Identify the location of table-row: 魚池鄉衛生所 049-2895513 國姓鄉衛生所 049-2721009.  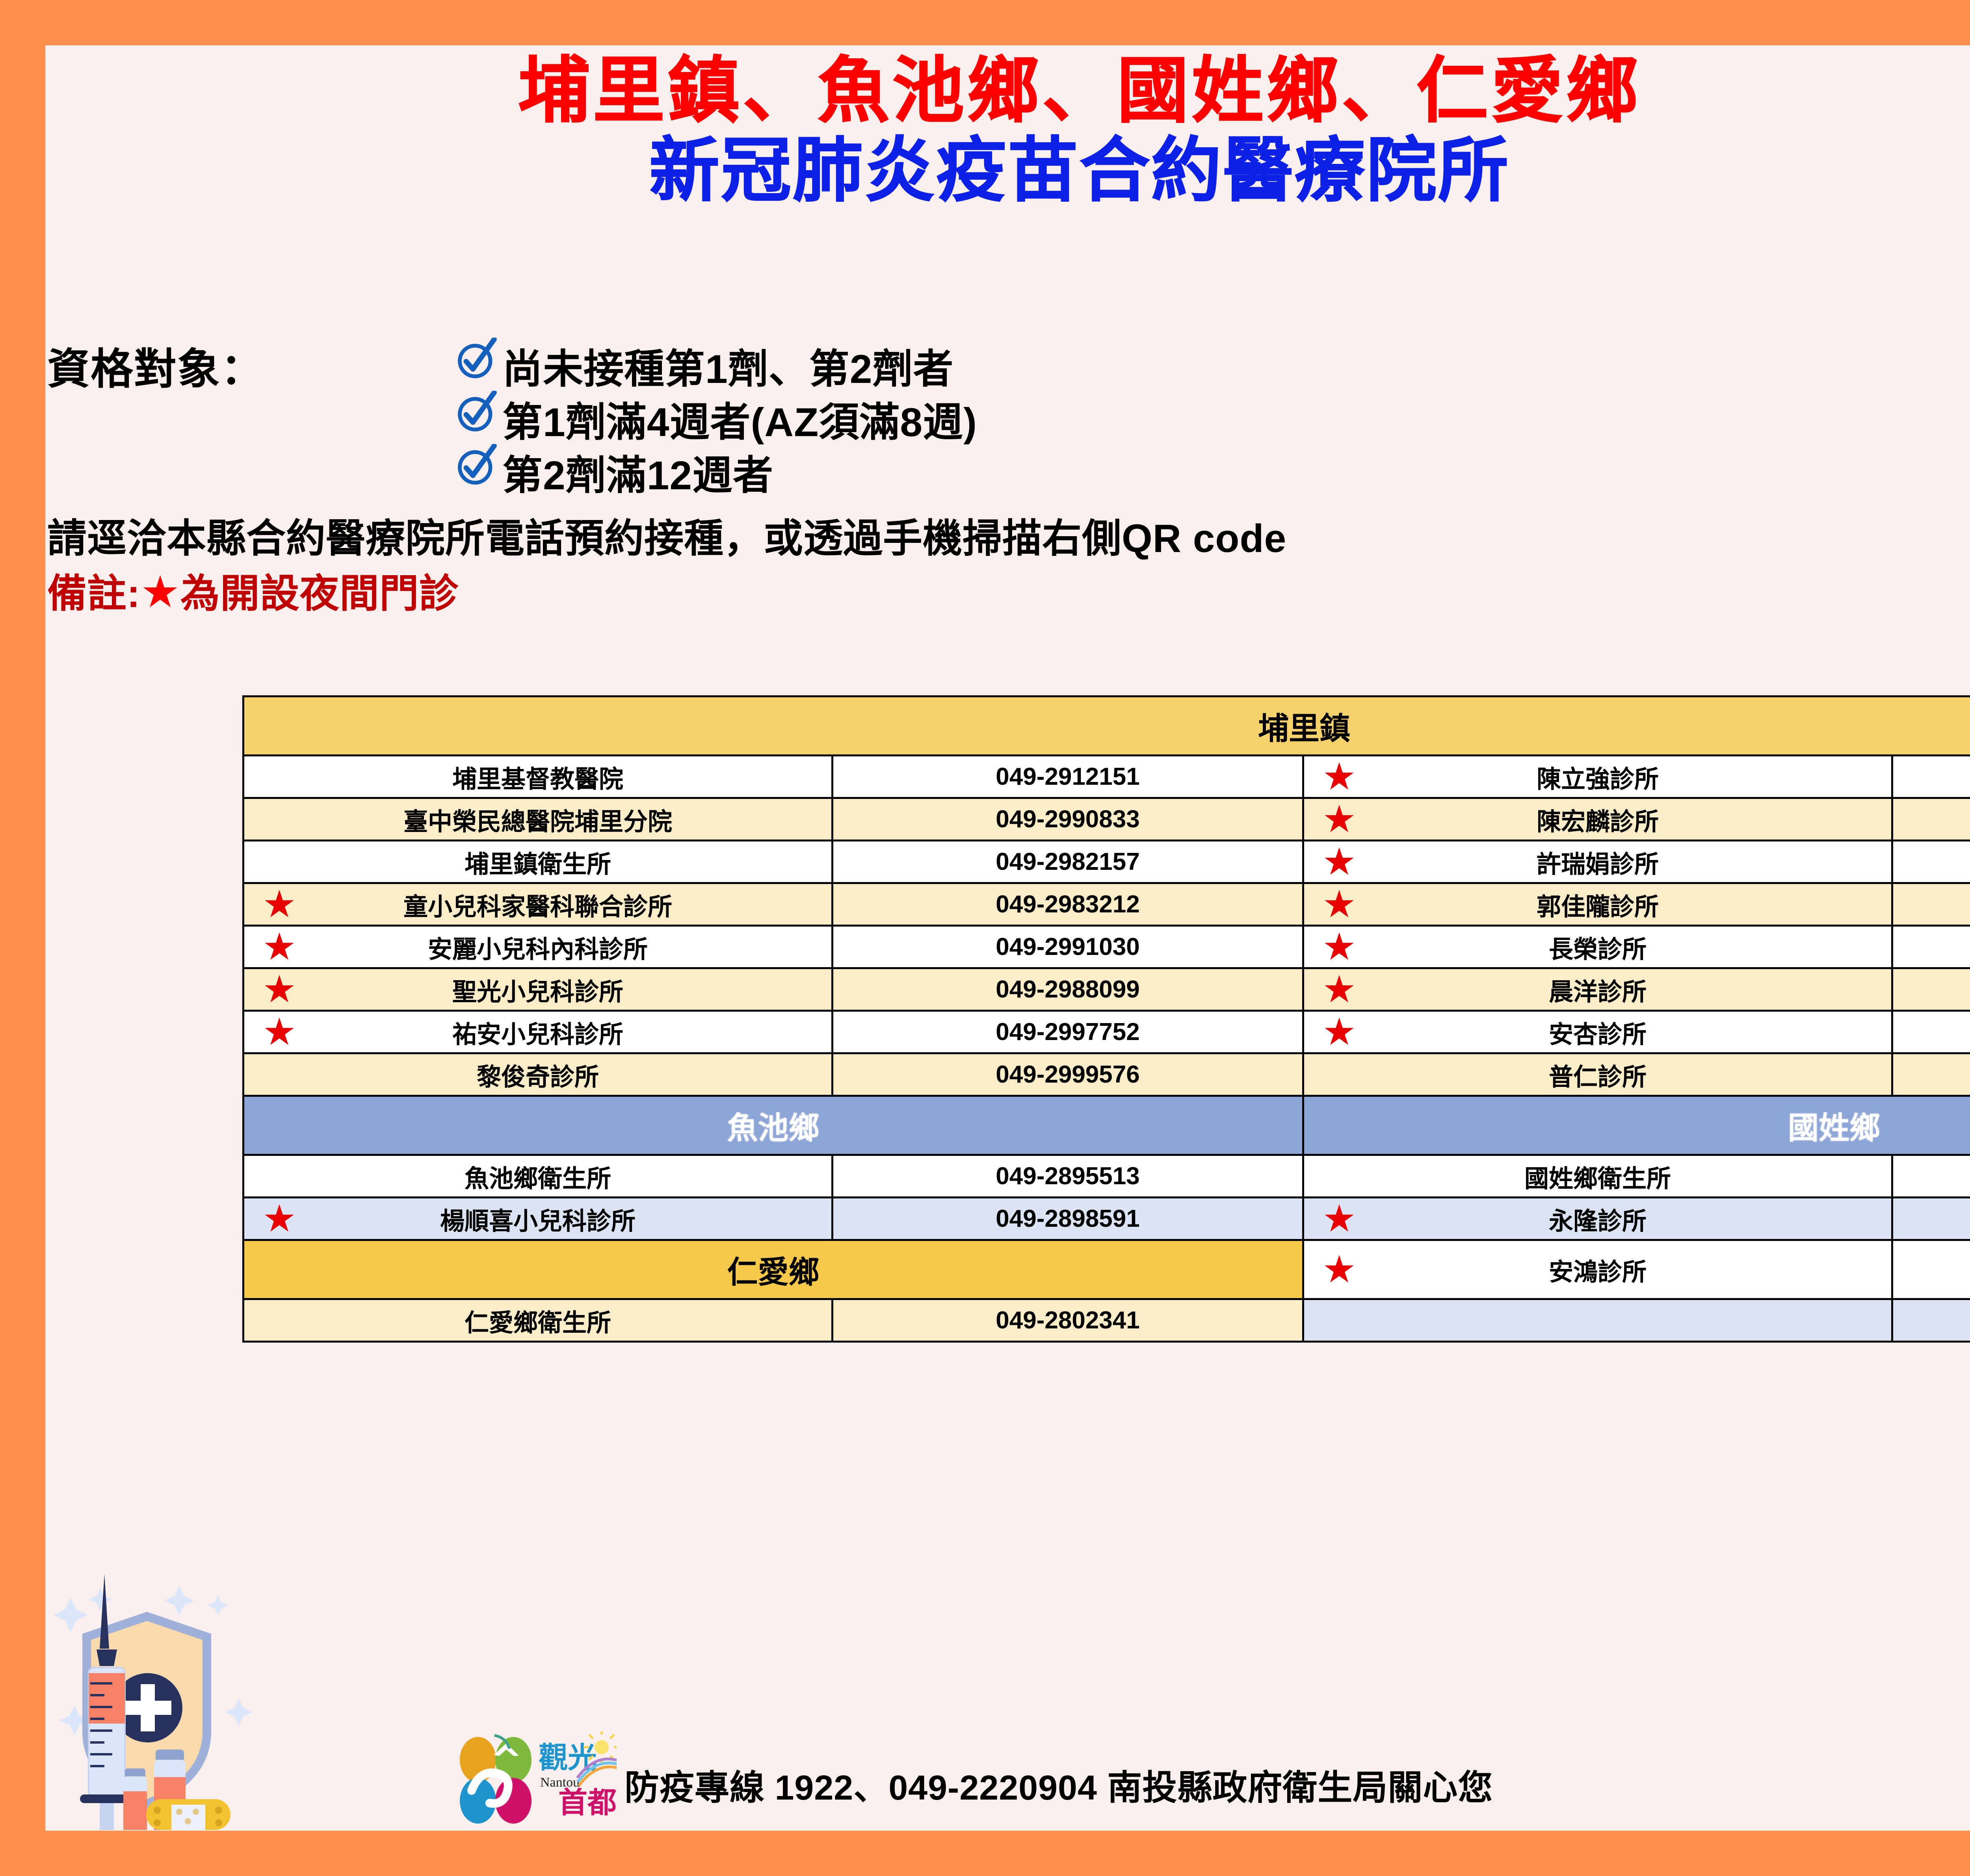
(1106, 1176).